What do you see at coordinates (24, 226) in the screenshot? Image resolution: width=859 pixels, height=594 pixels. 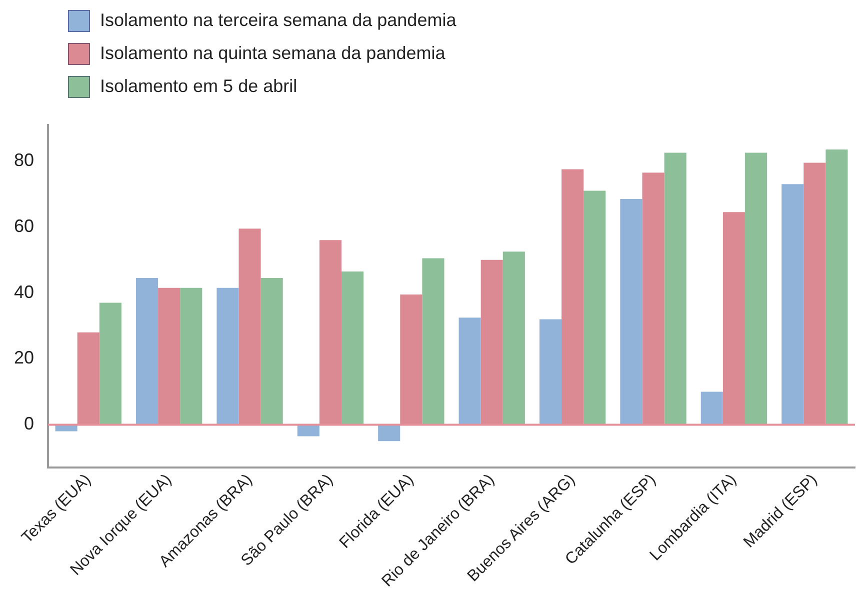 I see `y-tick-label: 60` at bounding box center [24, 226].